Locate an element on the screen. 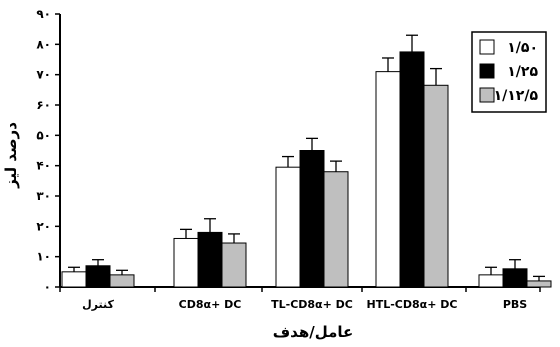 Image resolution: width=560 pixels, height=347 pixels. legend-label: ۱/۱۲/۵ is located at coordinates (516, 96).